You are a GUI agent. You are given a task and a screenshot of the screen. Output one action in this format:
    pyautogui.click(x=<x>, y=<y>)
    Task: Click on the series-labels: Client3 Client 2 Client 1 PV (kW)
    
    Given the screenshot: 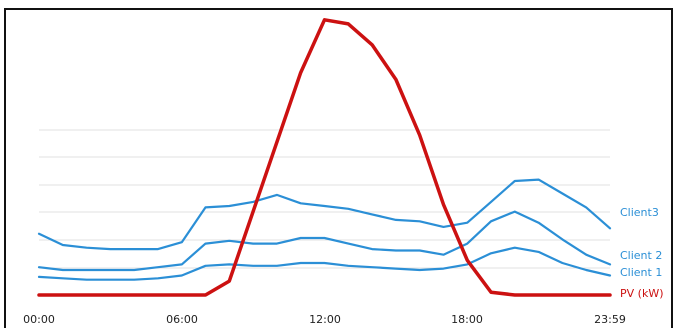 What is the action you would take?
    pyautogui.click(x=641, y=253)
    